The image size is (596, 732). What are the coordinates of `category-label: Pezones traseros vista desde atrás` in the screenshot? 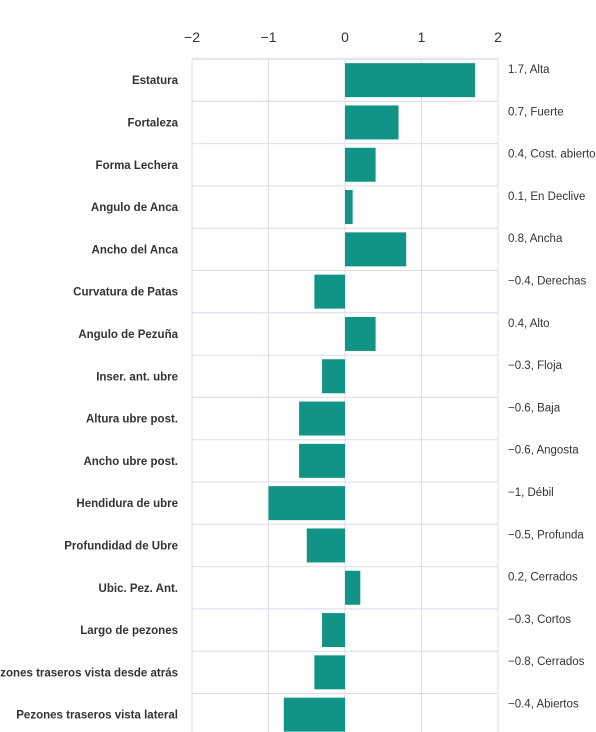 It's located at (89, 673).